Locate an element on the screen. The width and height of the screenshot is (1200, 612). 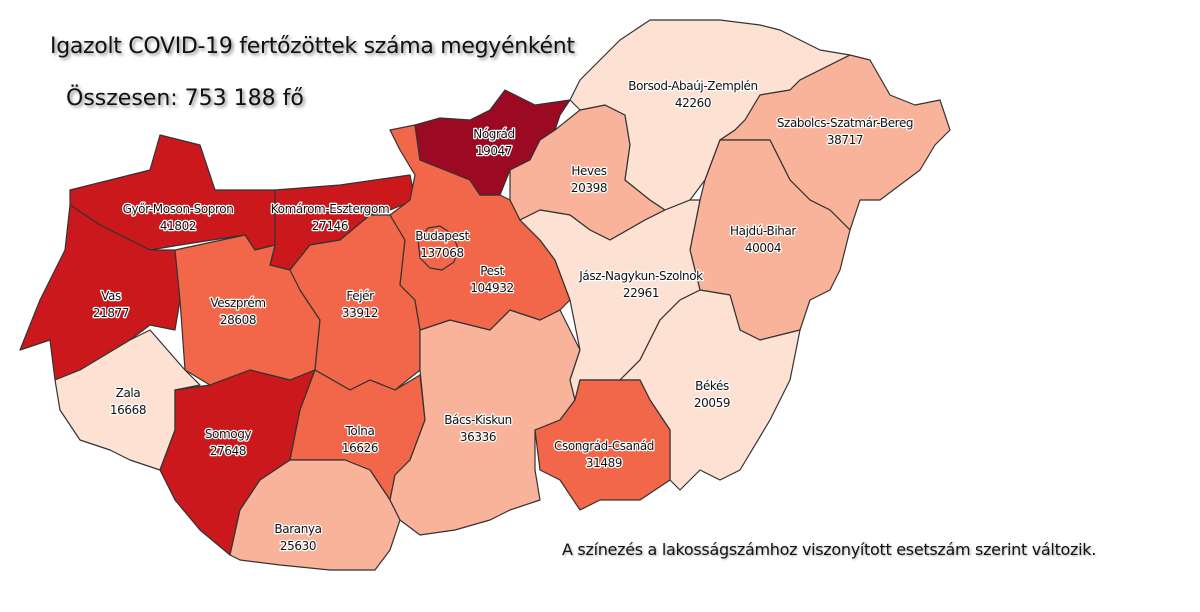
county-csongrad-csanad is located at coordinates (602, 445).